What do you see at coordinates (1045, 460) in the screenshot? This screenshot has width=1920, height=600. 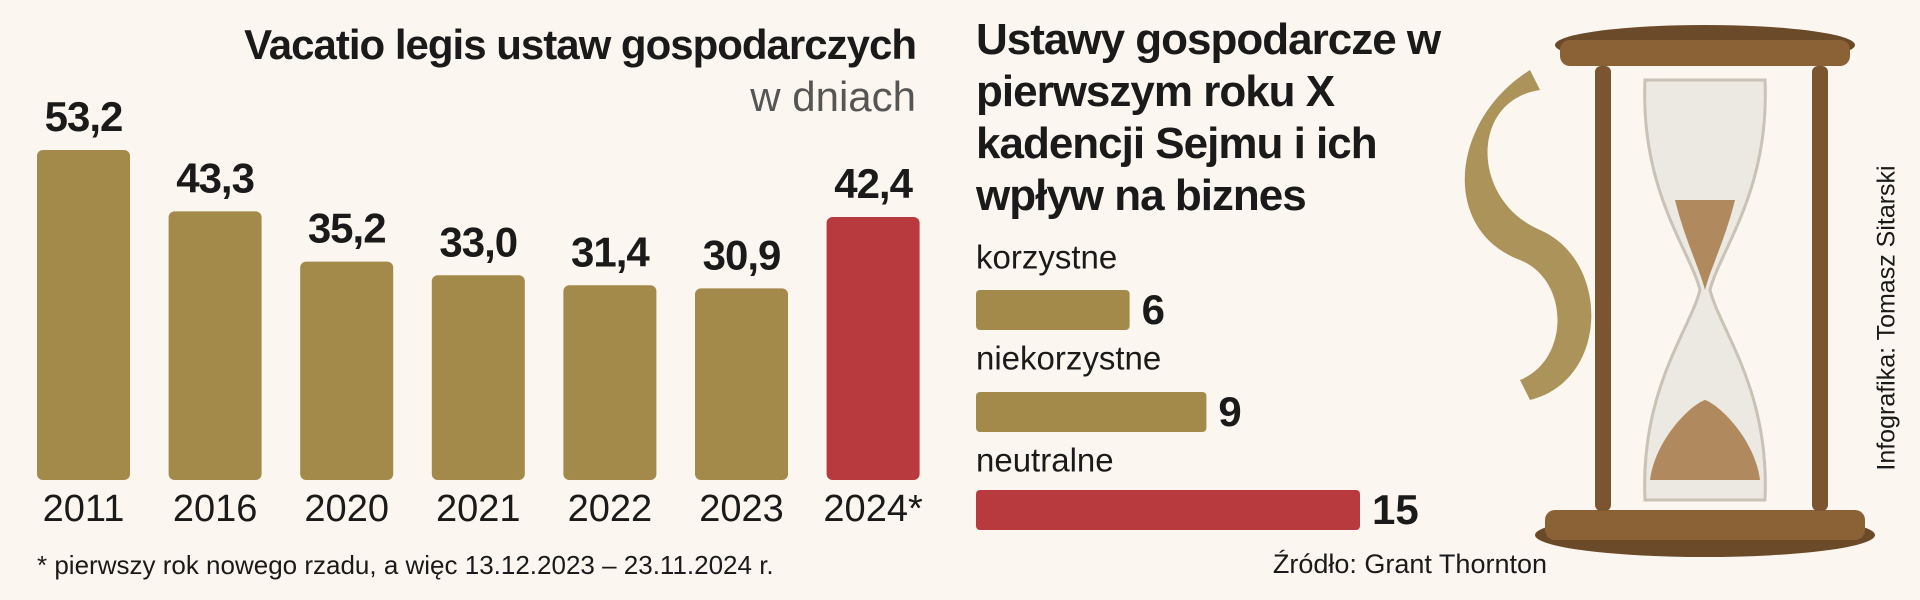 I see `category-label: neutralne` at bounding box center [1045, 460].